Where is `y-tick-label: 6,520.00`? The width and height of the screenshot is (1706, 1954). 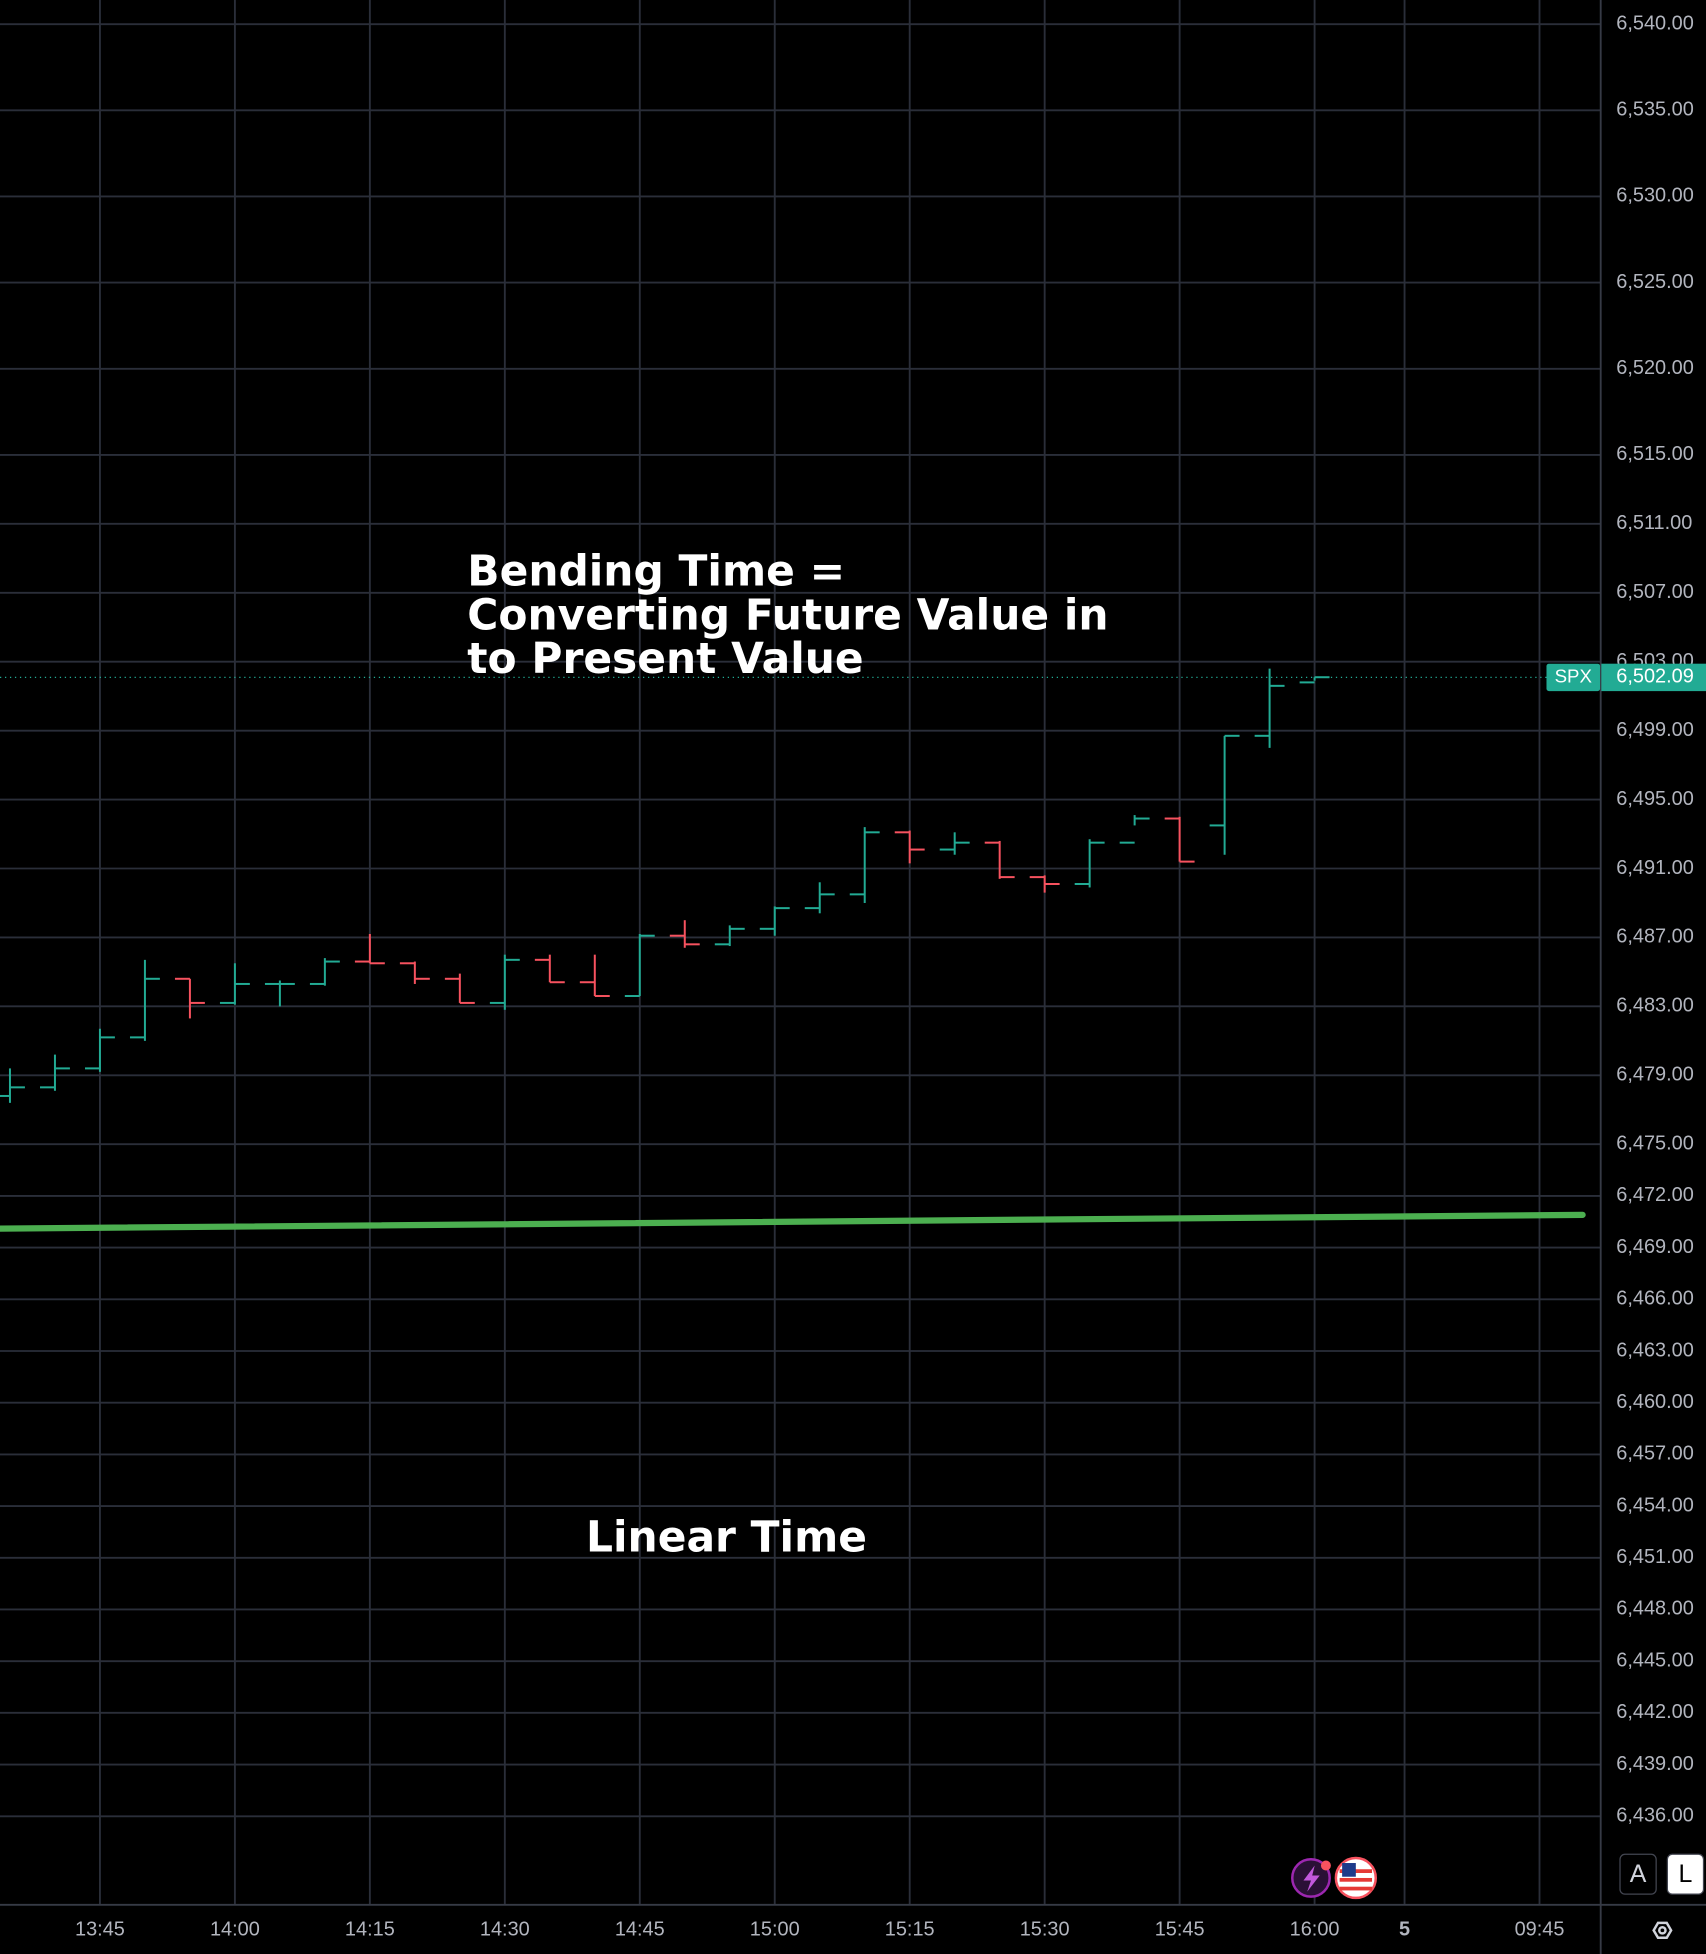
y-tick-label: 6,520.00 is located at coordinates (1655, 368).